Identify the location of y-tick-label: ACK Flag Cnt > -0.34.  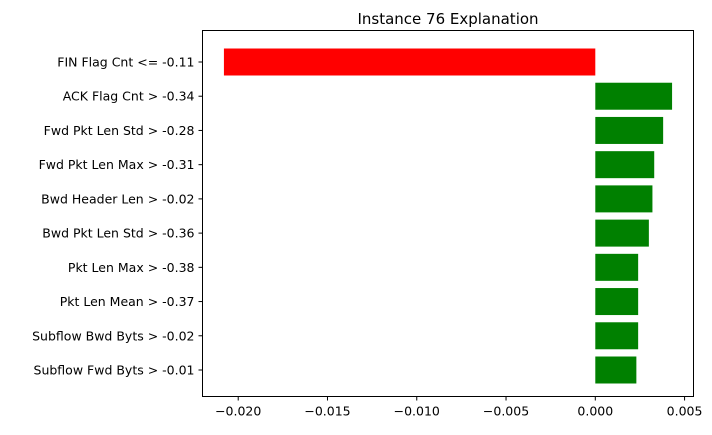
(129, 96).